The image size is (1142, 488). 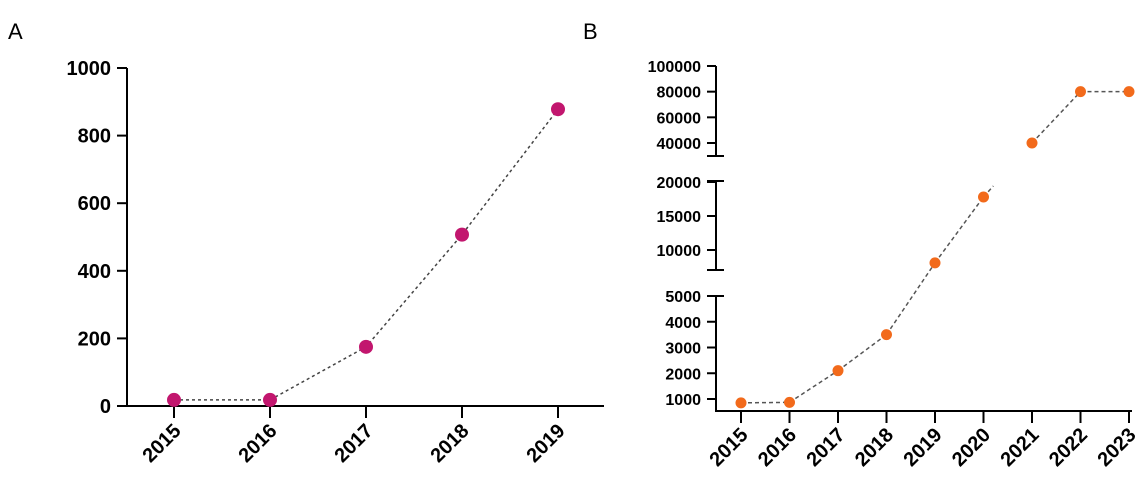 What do you see at coordinates (683, 297) in the screenshot?
I see `y-tick-label: 5000` at bounding box center [683, 297].